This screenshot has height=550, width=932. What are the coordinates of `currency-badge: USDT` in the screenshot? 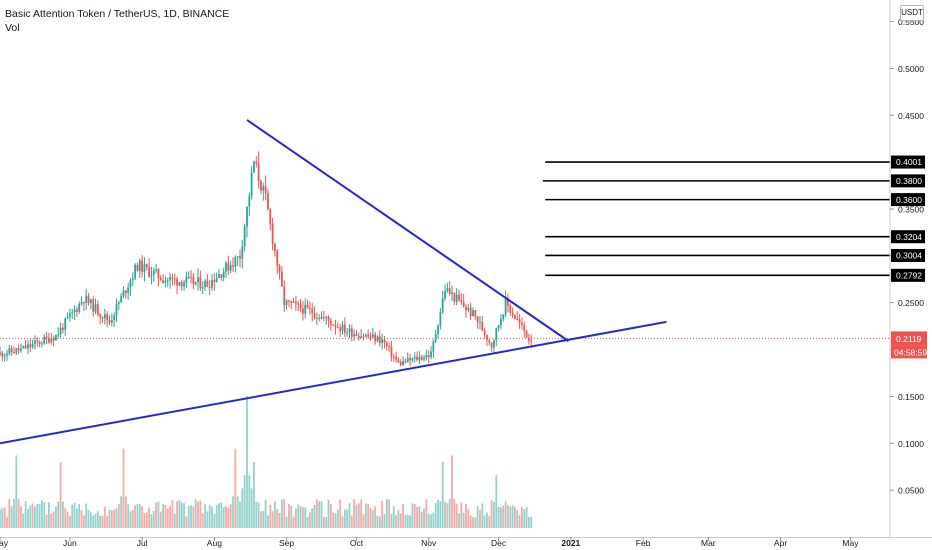 It's located at (912, 13).